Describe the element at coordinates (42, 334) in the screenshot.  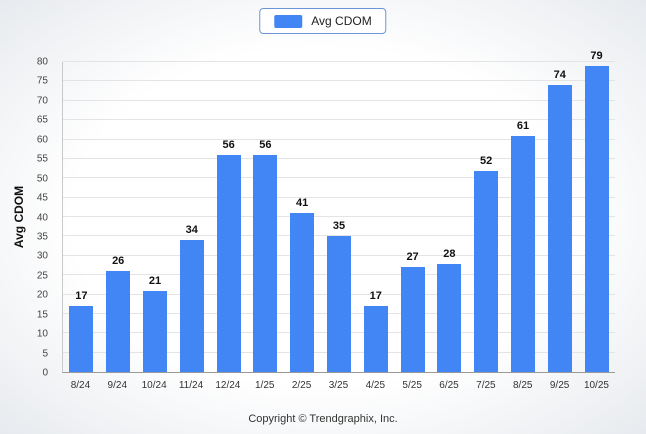
I see `y-tick-label: 10` at that location.